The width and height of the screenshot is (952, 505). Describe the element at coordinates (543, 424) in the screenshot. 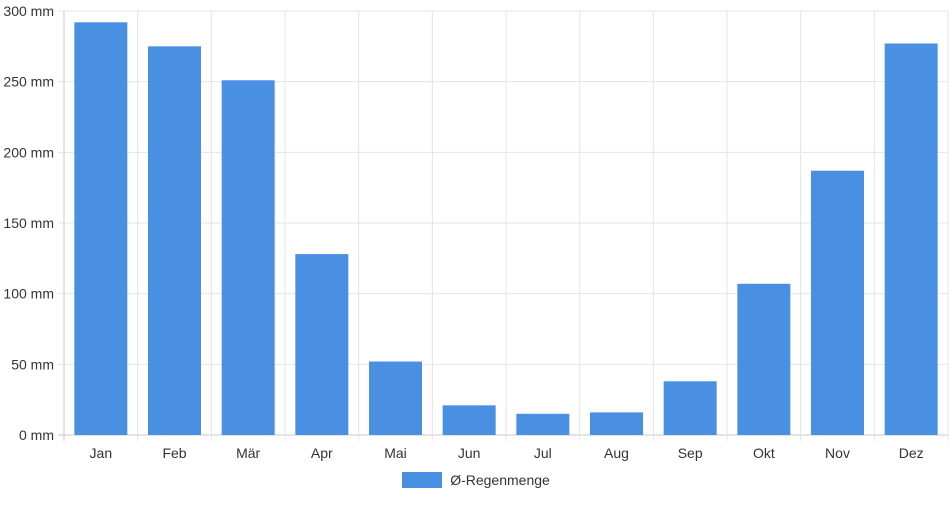

I see `bar-jul` at that location.